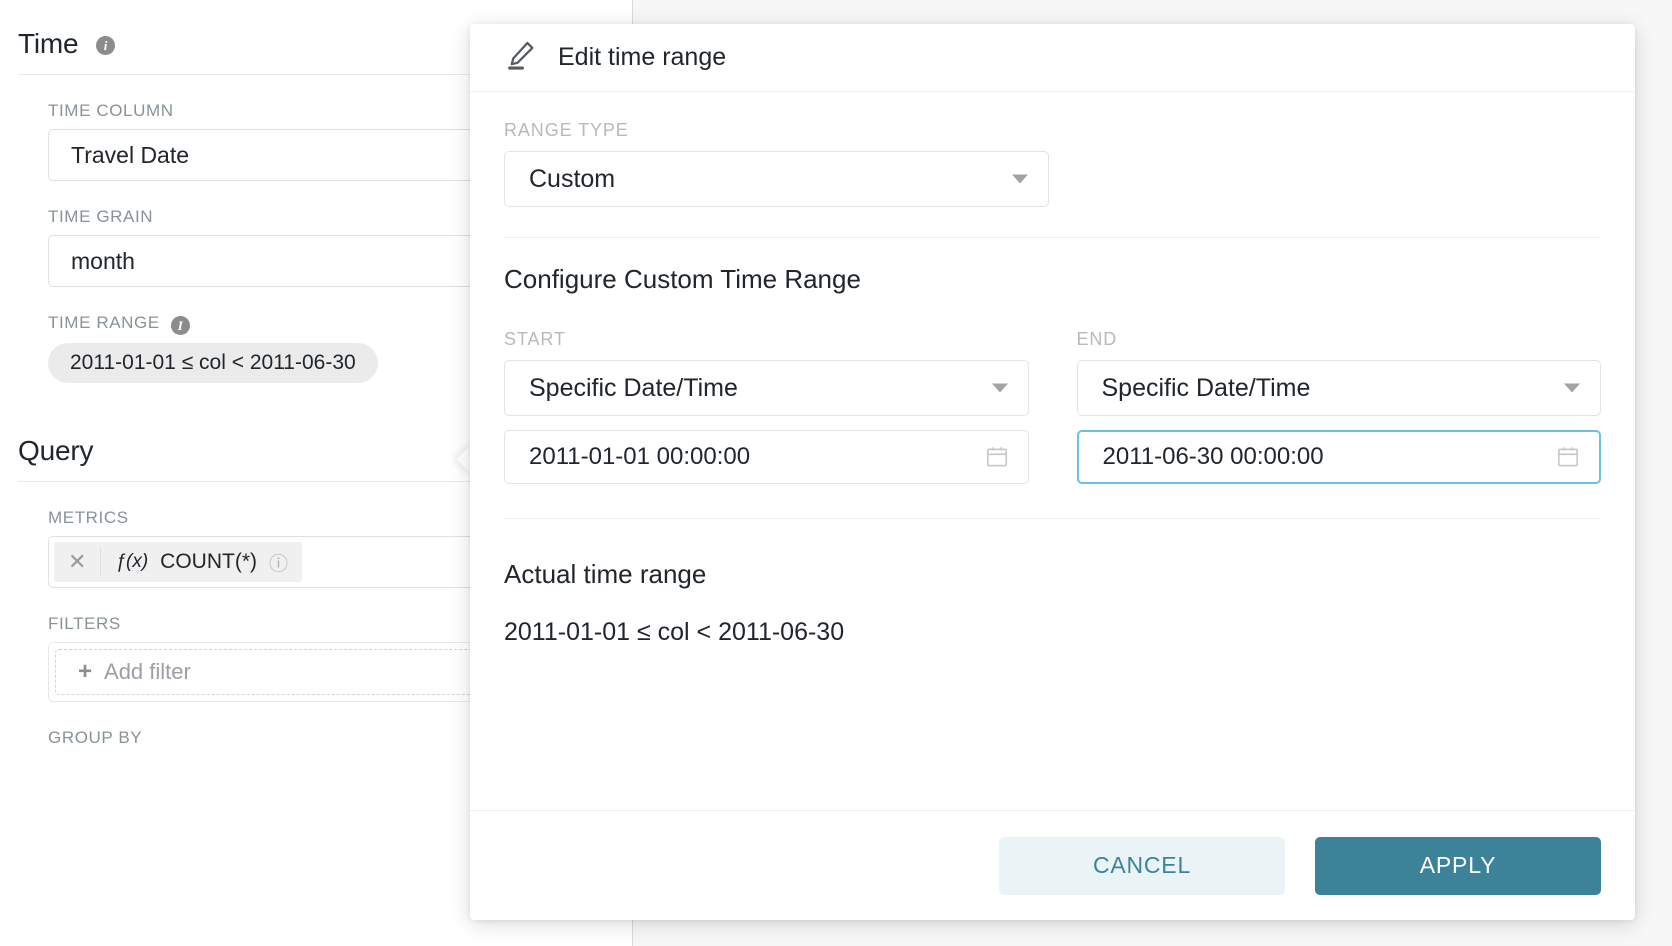  What do you see at coordinates (77, 561) in the screenshot?
I see `close-icon: ✕` at bounding box center [77, 561].